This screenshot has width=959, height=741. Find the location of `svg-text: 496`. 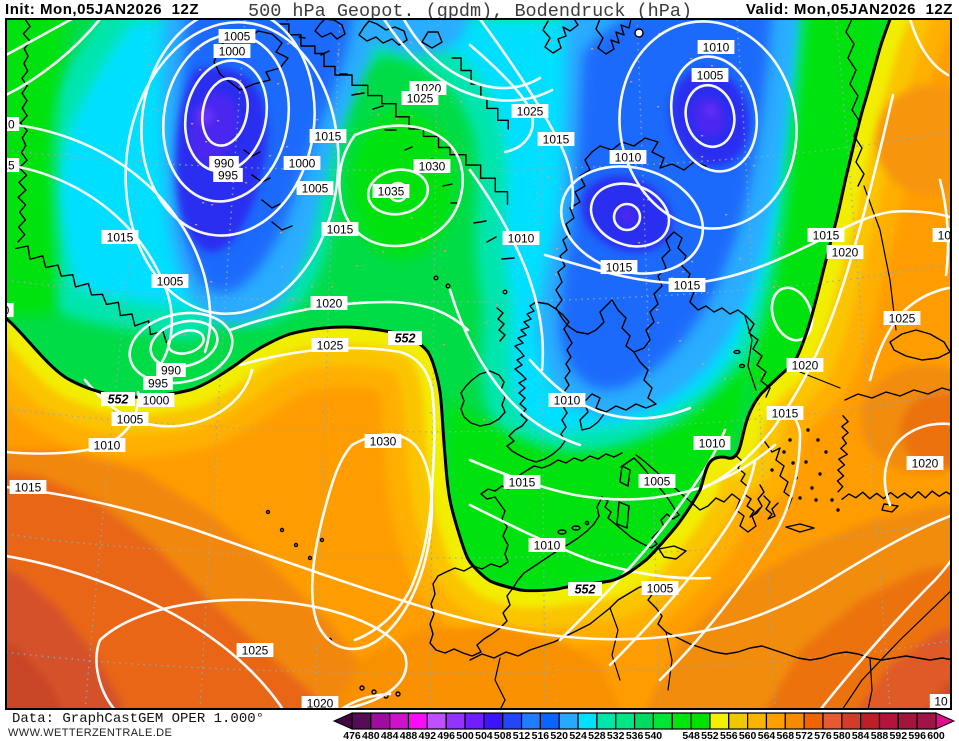

svg-text: 496 is located at coordinates (446, 735).